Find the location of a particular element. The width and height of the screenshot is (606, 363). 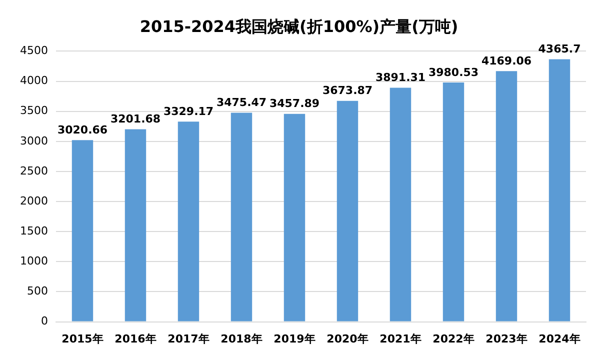

data-label: 3329.17 is located at coordinates (188, 111).